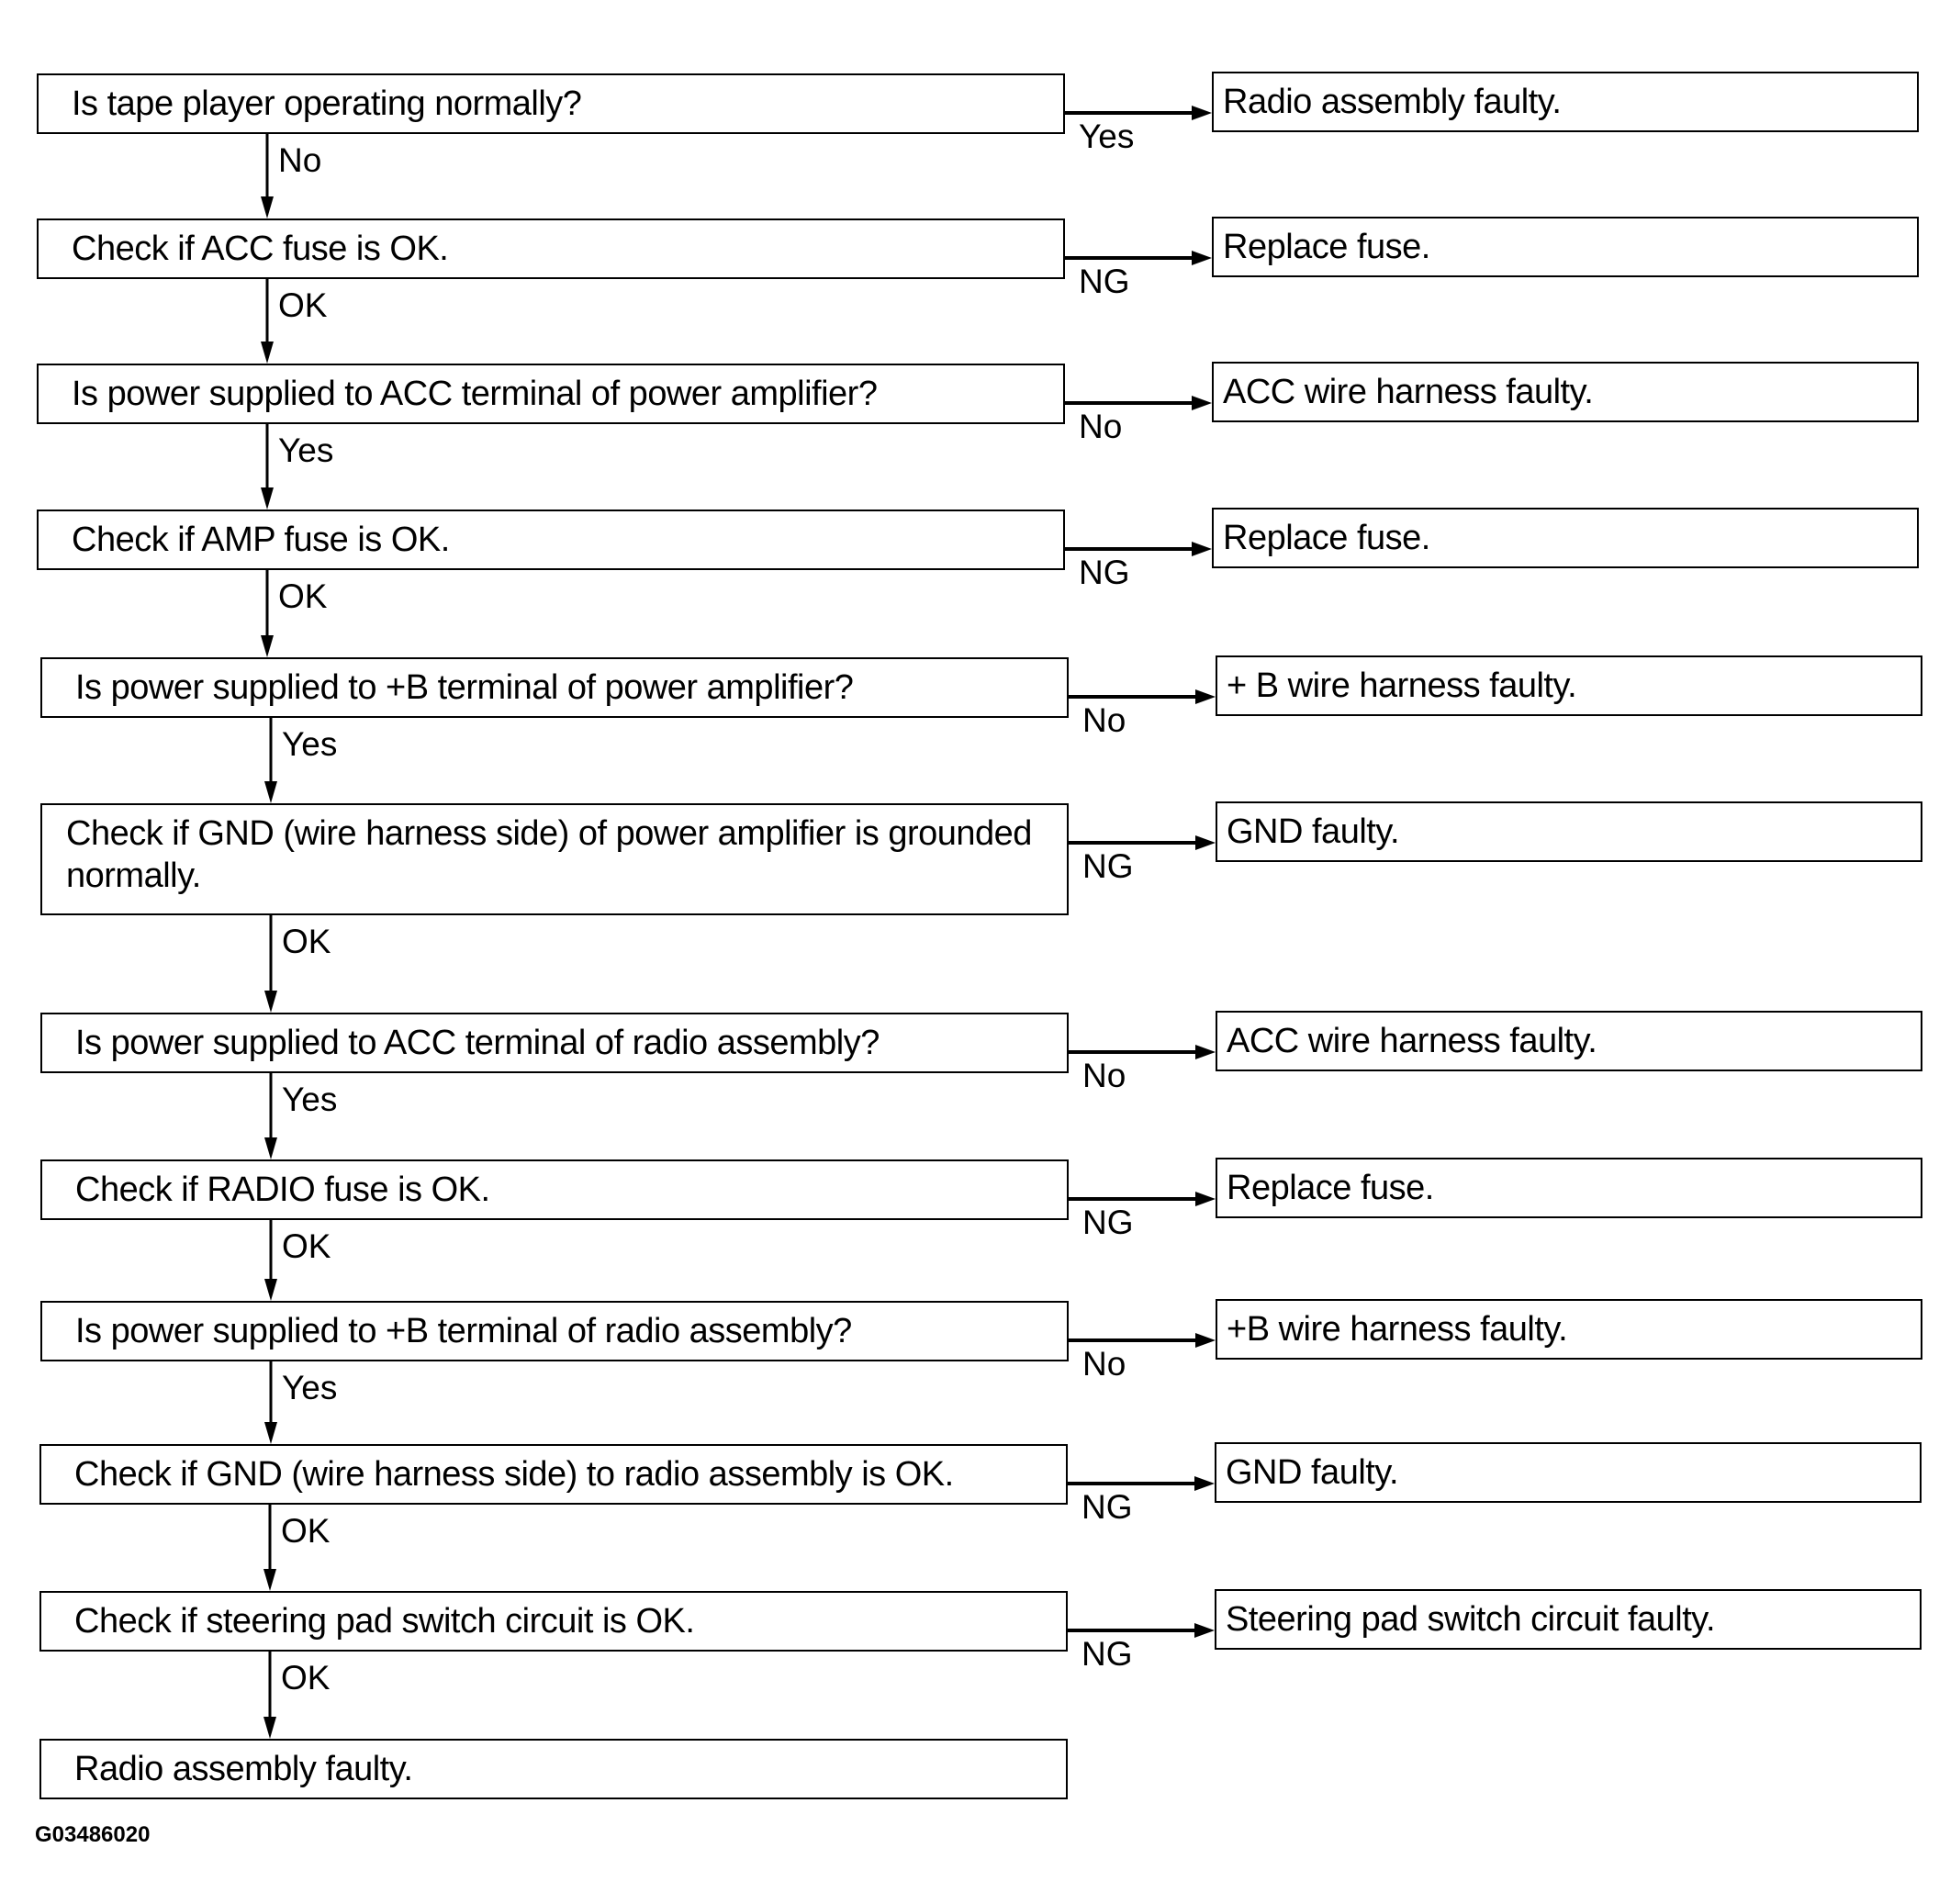  What do you see at coordinates (93, 1834) in the screenshot?
I see `figure-code: G03486020` at bounding box center [93, 1834].